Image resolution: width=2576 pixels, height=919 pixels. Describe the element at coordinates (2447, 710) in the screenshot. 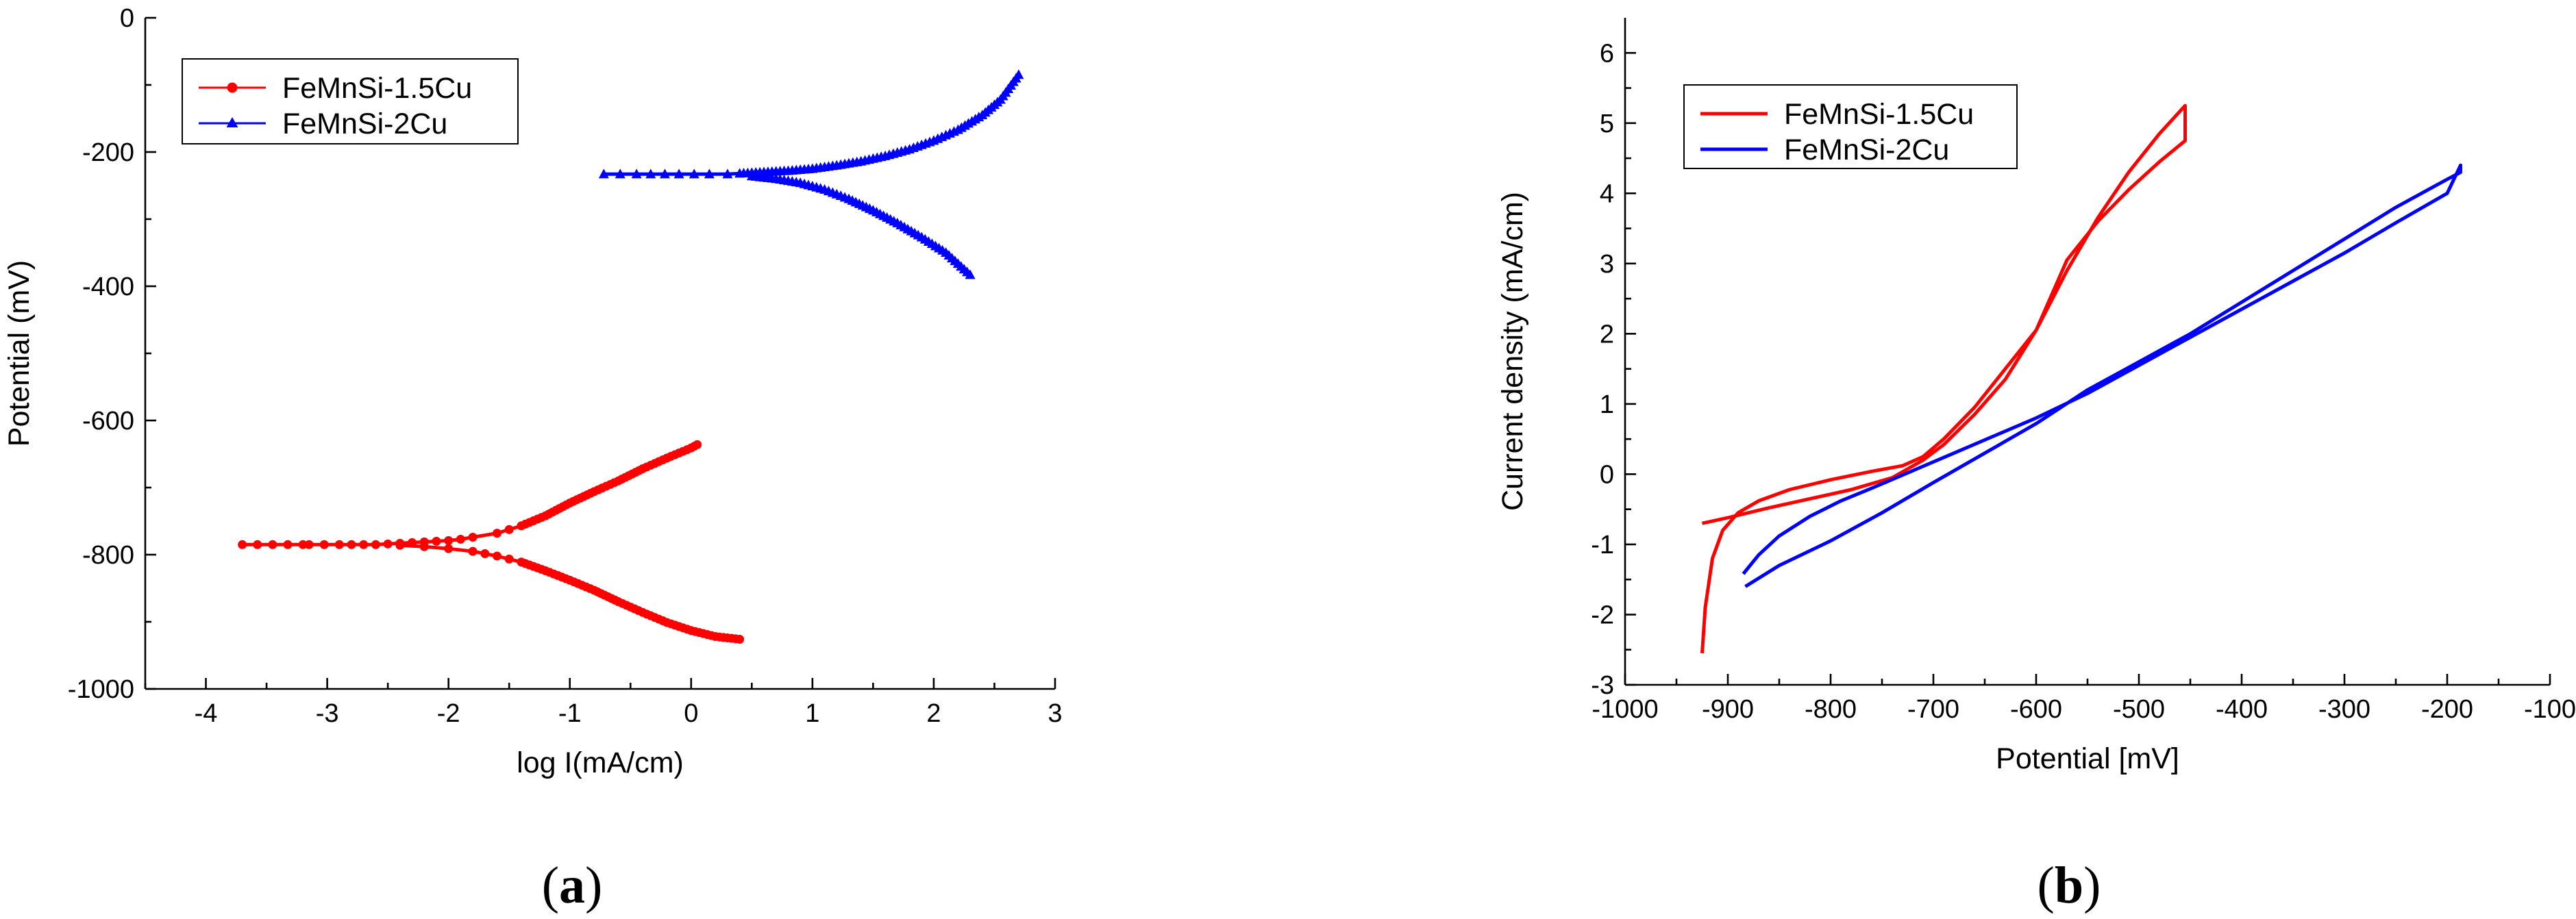

I see `x-tick-label: -200` at that location.